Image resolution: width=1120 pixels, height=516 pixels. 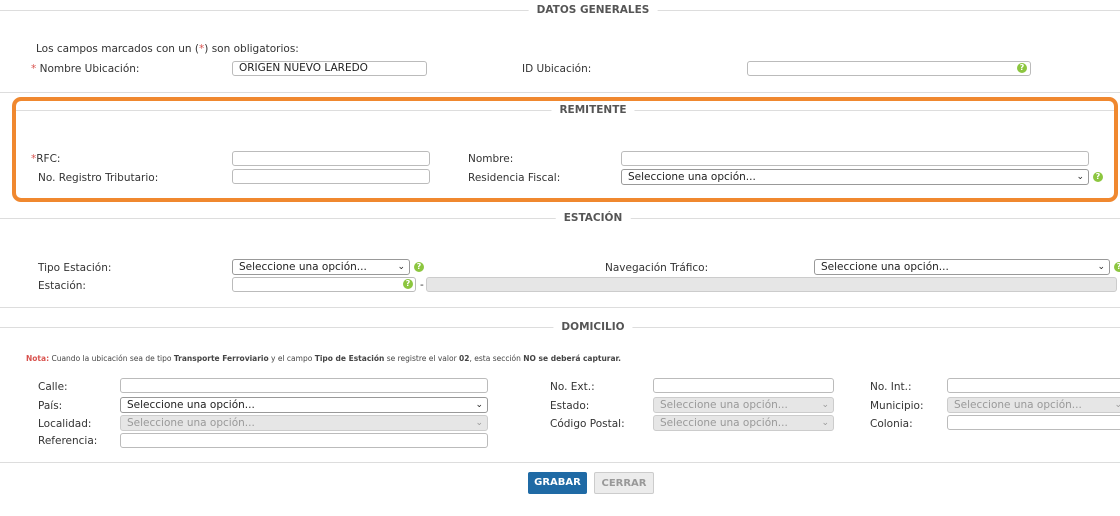 I want to click on section-datos-generales: DATOS GENERALES, so click(x=593, y=10).